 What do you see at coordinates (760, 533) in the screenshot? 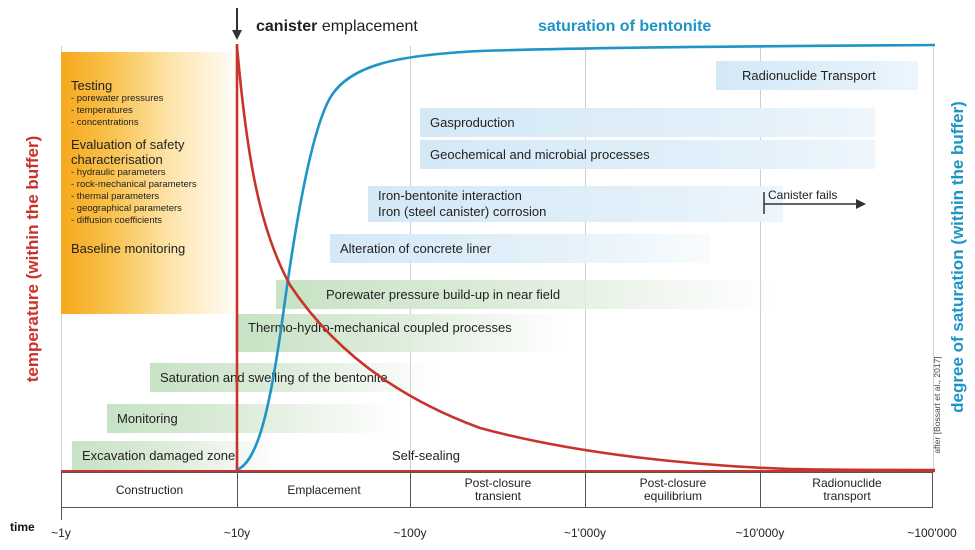
I see `tick-10000y: ~10'000y` at bounding box center [760, 533].